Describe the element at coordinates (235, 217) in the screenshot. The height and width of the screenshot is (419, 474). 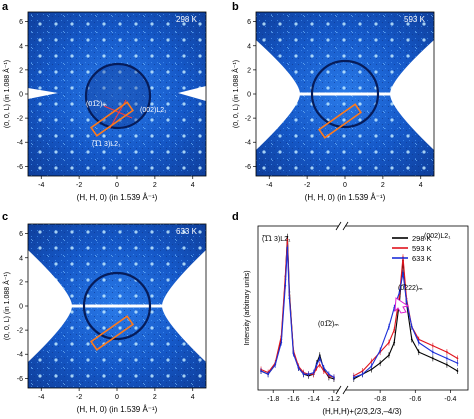
I see `panel-d-letter: d` at that location.